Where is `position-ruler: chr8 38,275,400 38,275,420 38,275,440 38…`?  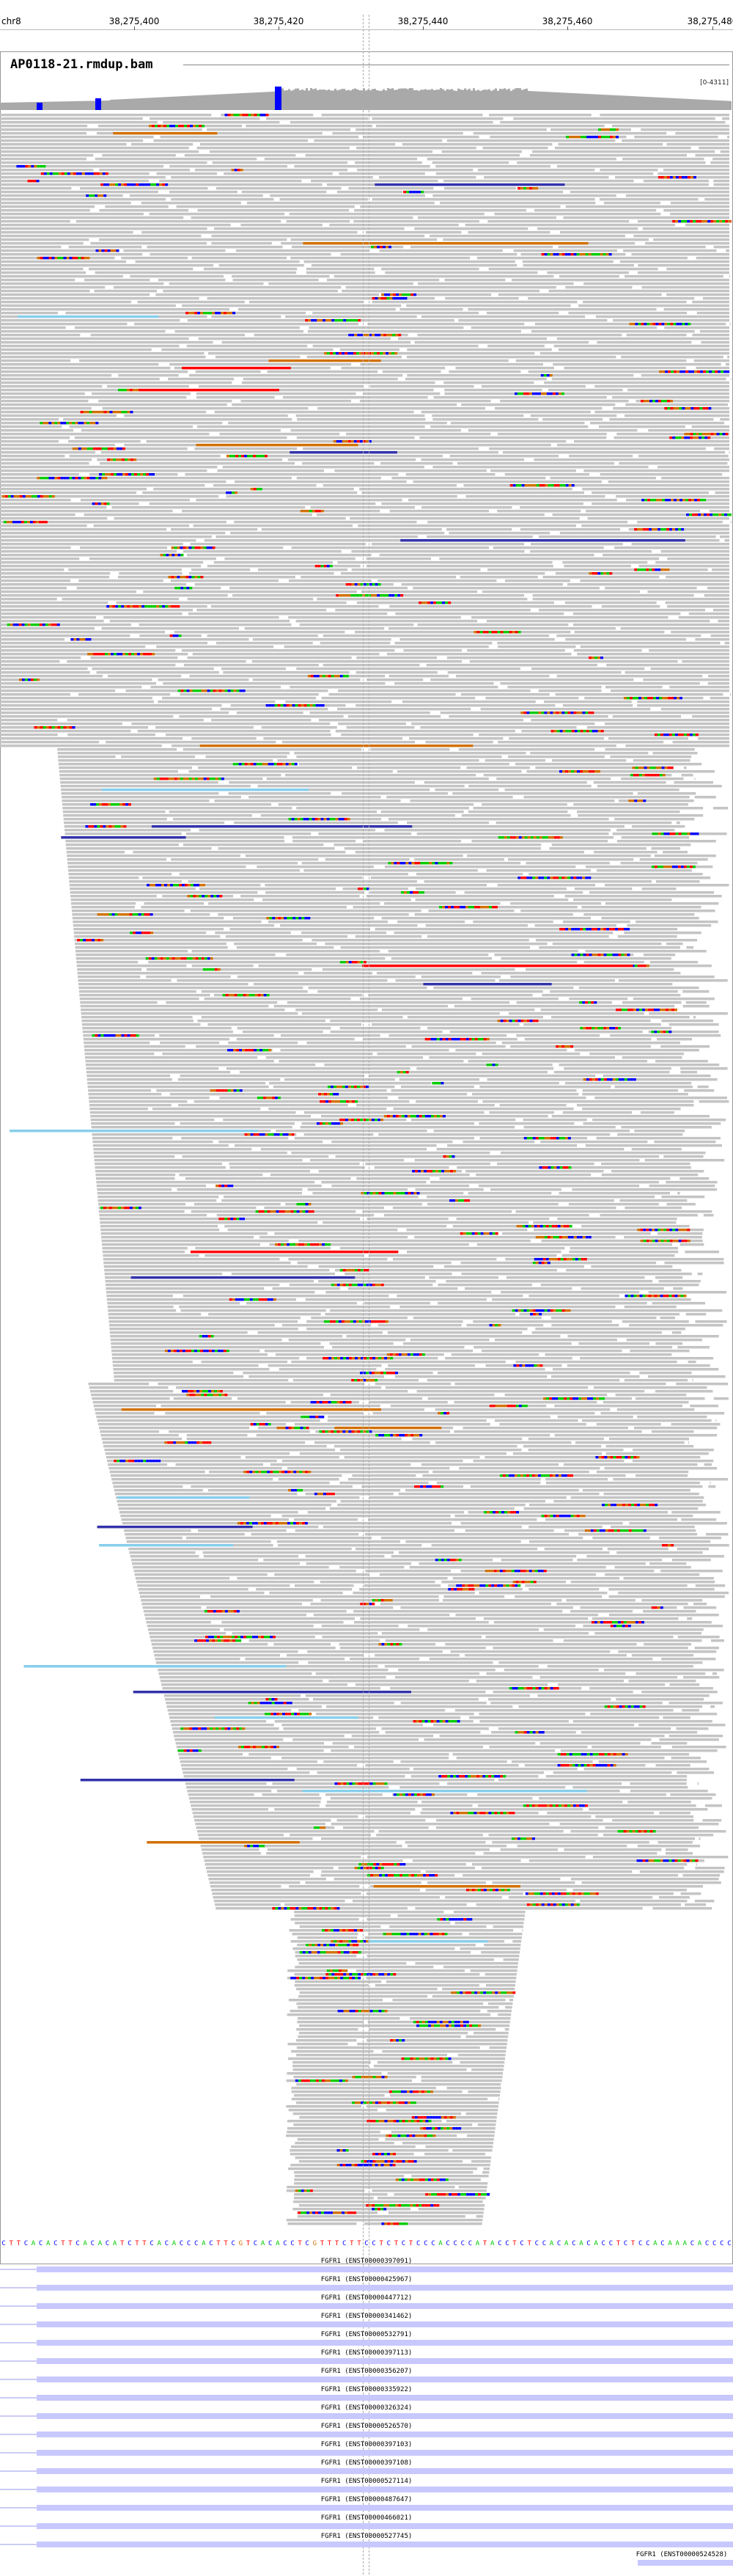 position-ruler: chr8 38,275,400 38,275,420 38,275,440 38… is located at coordinates (366, 15).